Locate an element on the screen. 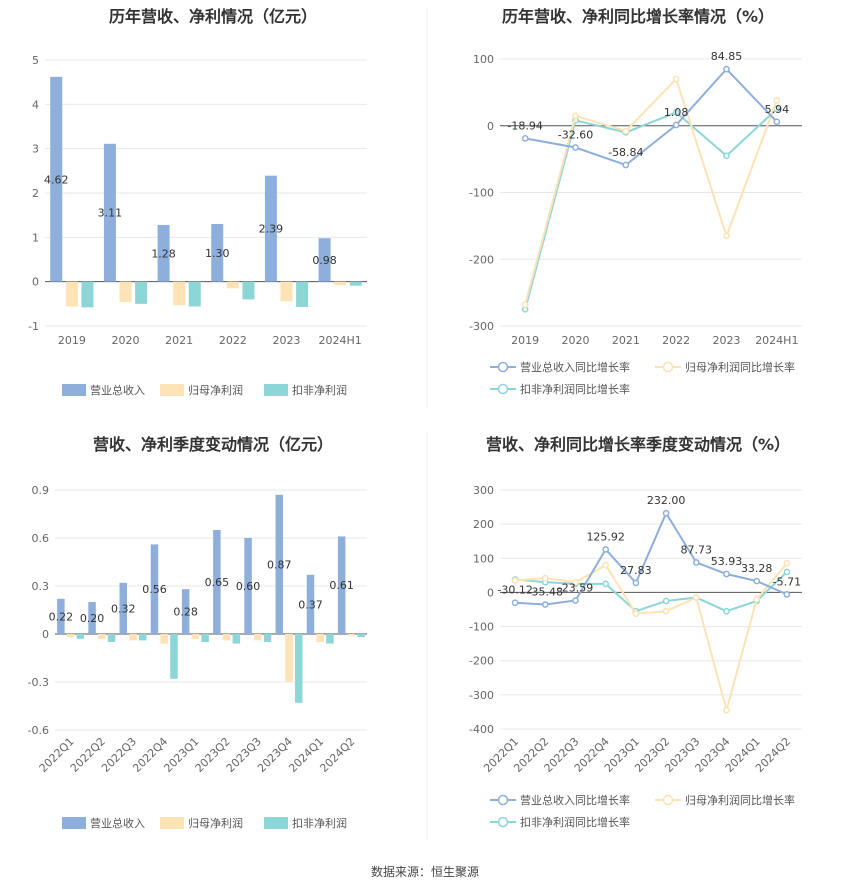 This screenshot has height=891, width=850. point-value-label: 84.85 is located at coordinates (727, 56).